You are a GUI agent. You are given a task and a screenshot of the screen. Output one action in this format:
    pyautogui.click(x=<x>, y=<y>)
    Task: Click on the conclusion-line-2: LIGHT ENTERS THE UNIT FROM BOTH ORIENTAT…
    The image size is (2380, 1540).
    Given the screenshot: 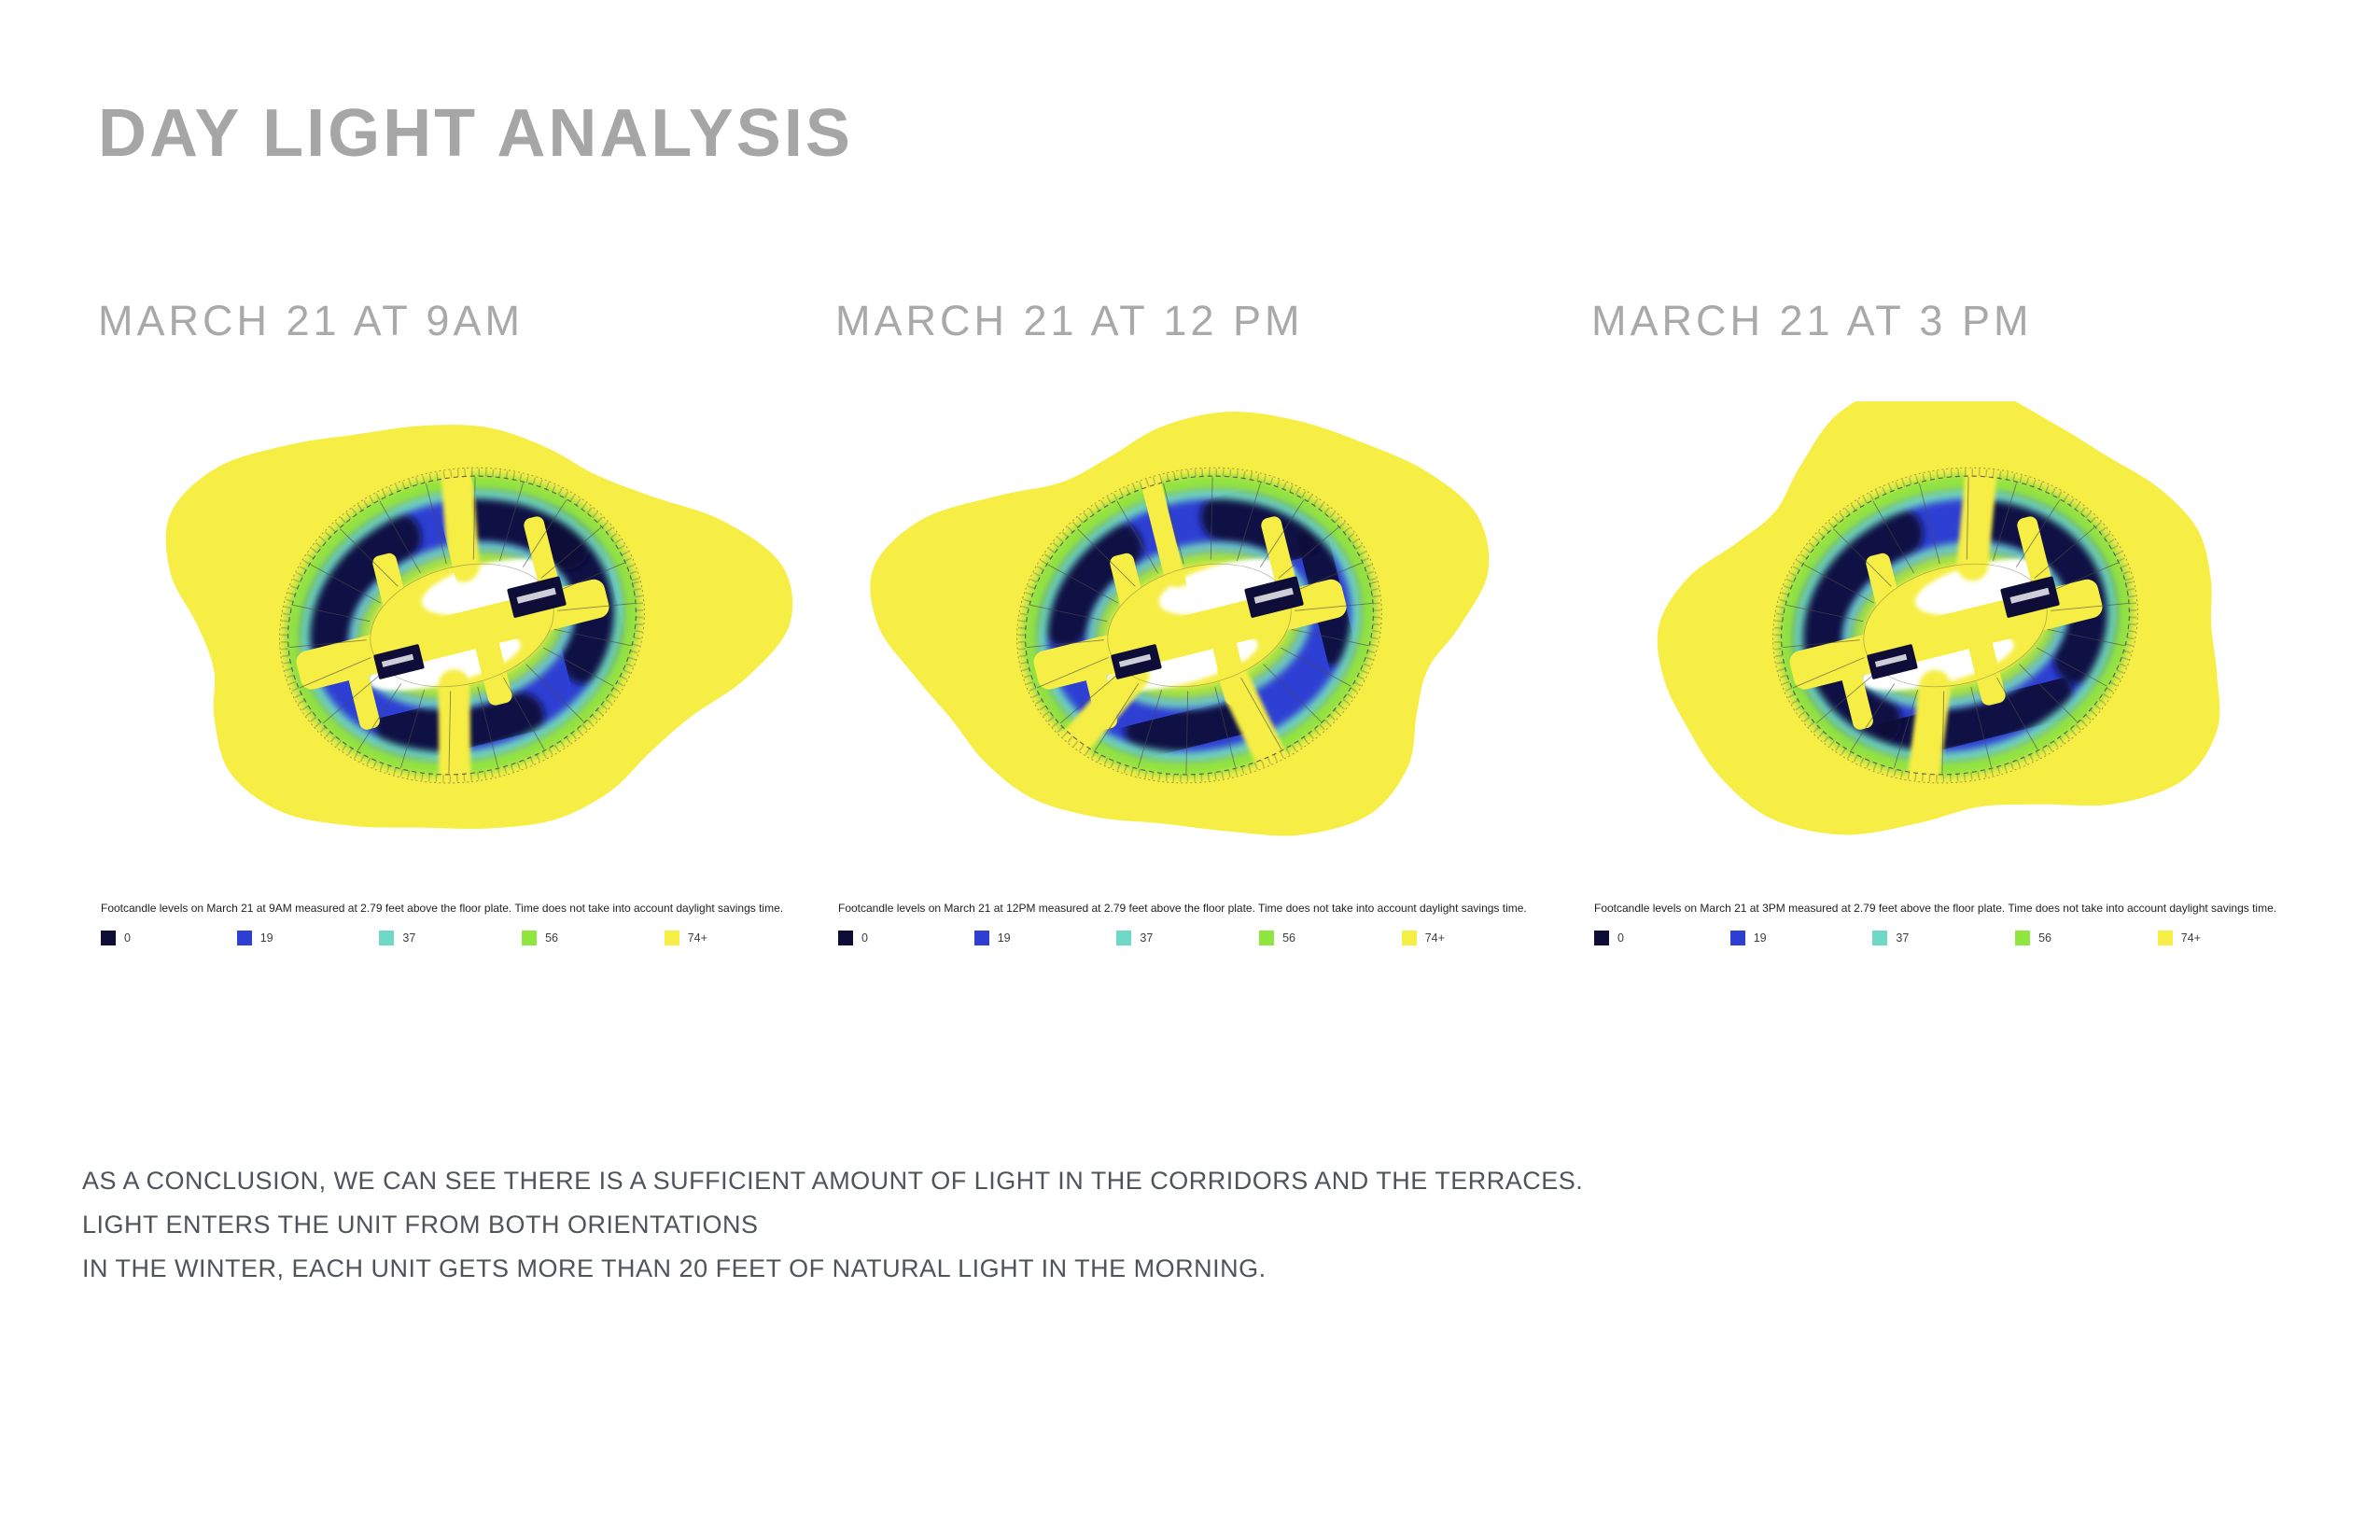 What is the action you would take?
    pyautogui.click(x=420, y=1225)
    